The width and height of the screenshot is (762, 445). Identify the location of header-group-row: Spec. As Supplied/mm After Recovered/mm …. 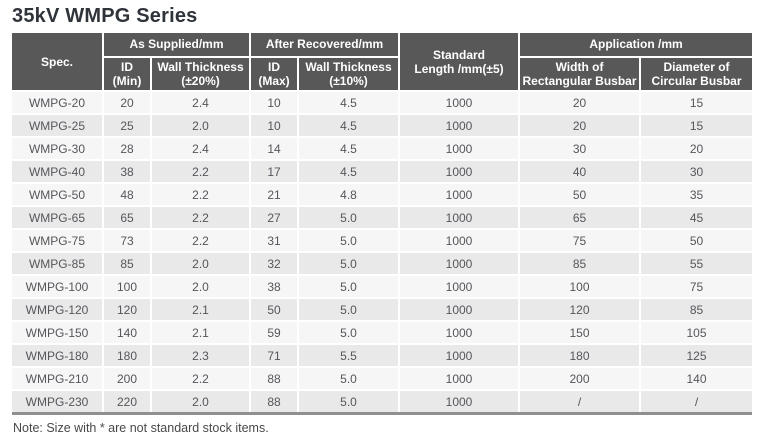
(382, 63).